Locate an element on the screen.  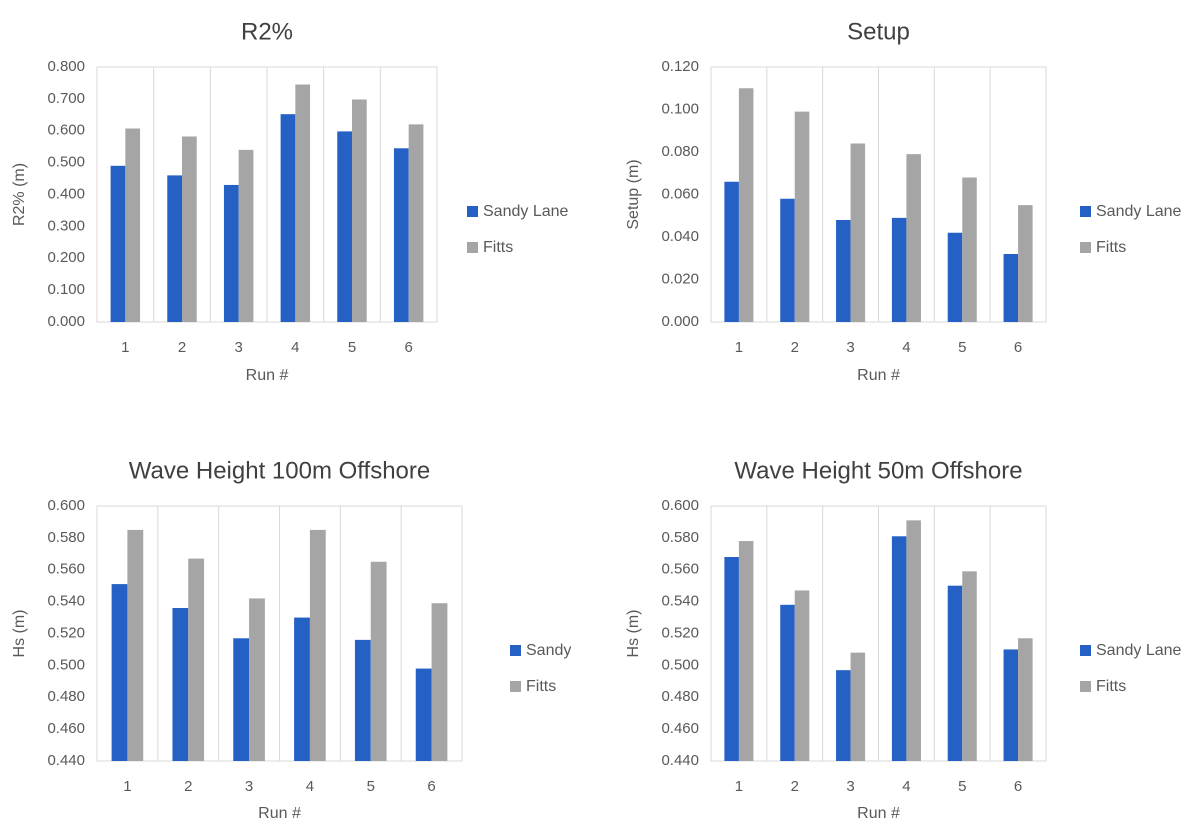
y-tick-label: 0.480 is located at coordinates (680, 696).